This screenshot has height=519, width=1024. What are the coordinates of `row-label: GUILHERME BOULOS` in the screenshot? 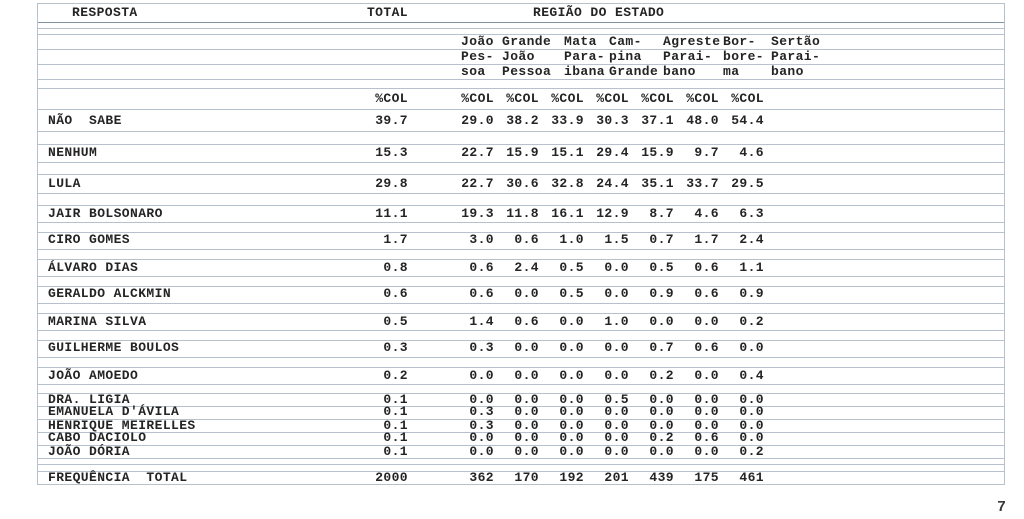 It's located at (114, 347).